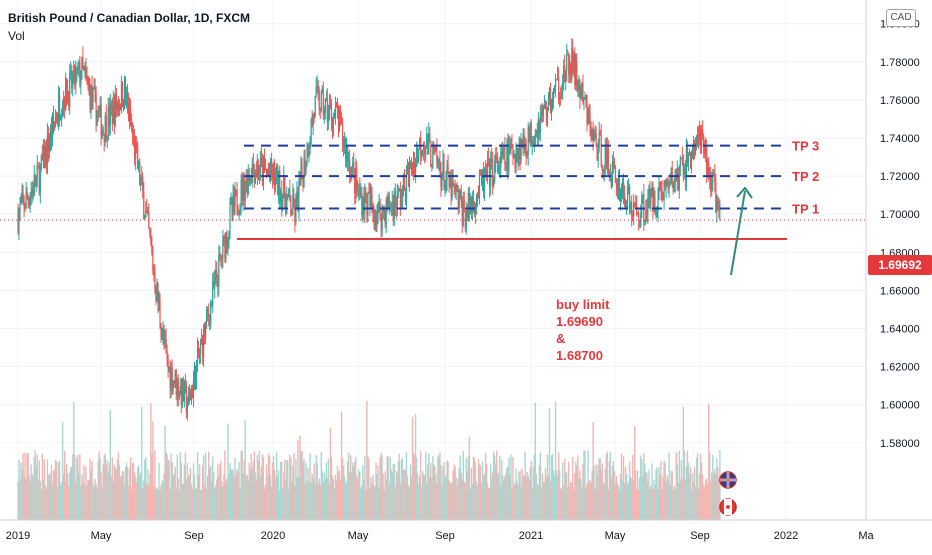  What do you see at coordinates (560, 338) in the screenshot?
I see `annotation-line: &` at bounding box center [560, 338].